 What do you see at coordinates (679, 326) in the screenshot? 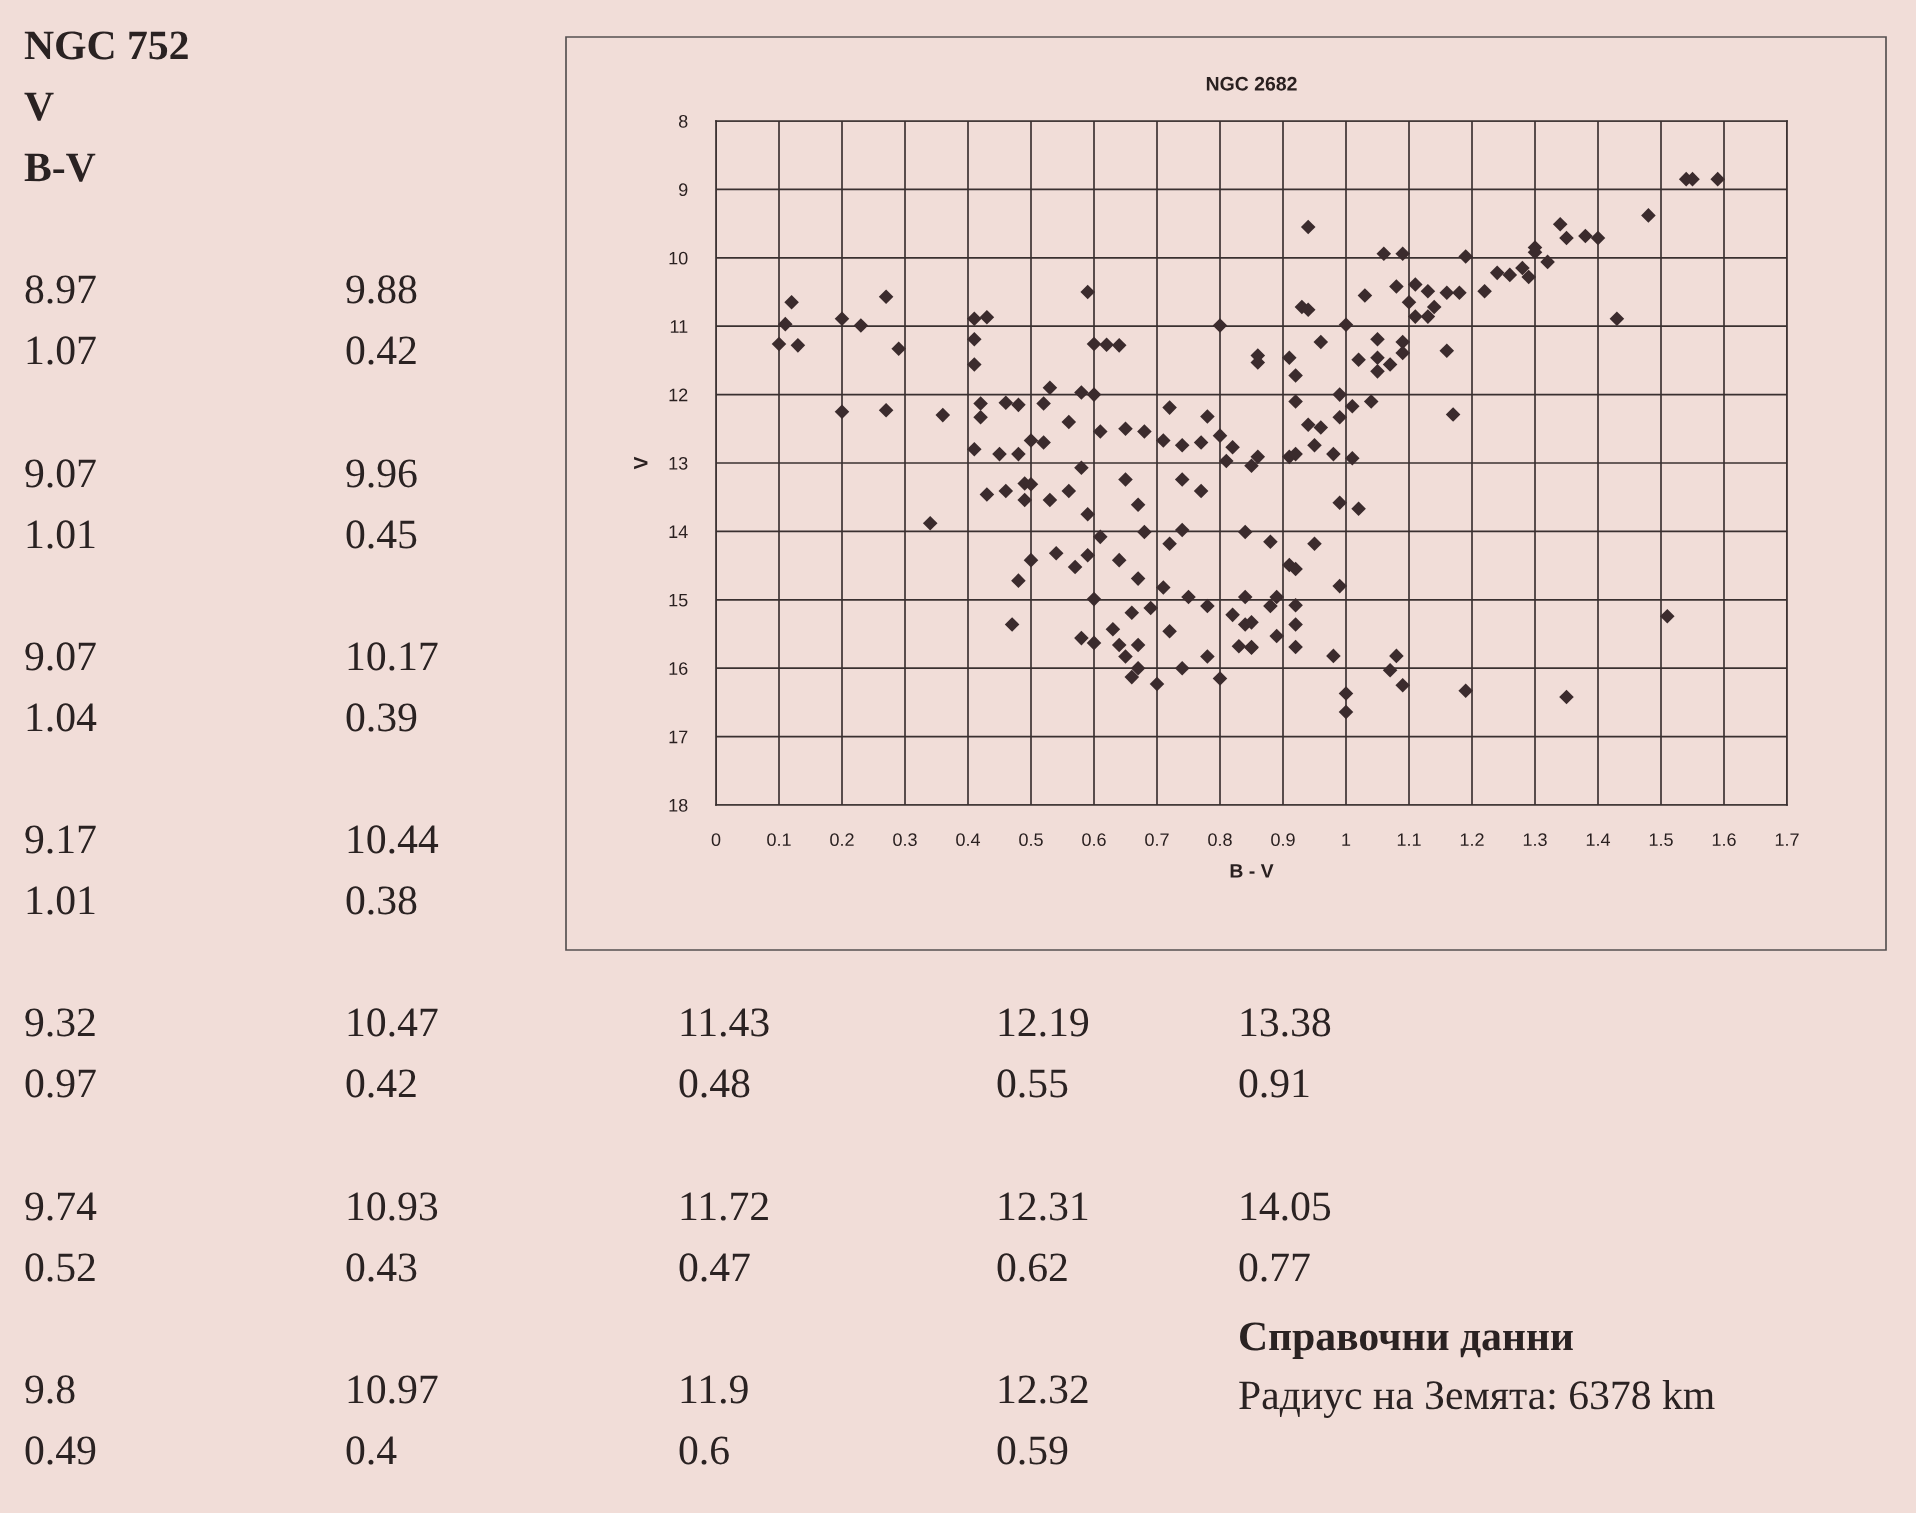
I see `y-tick-label: 11` at bounding box center [679, 326].